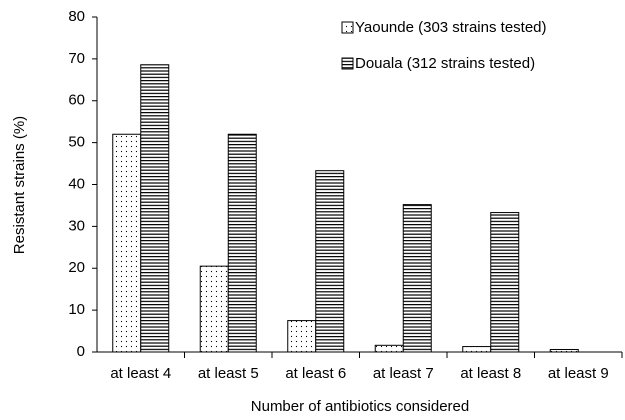  What do you see at coordinates (451, 27) in the screenshot?
I see `legend-label: Yaounde (303 strains tested)` at bounding box center [451, 27].